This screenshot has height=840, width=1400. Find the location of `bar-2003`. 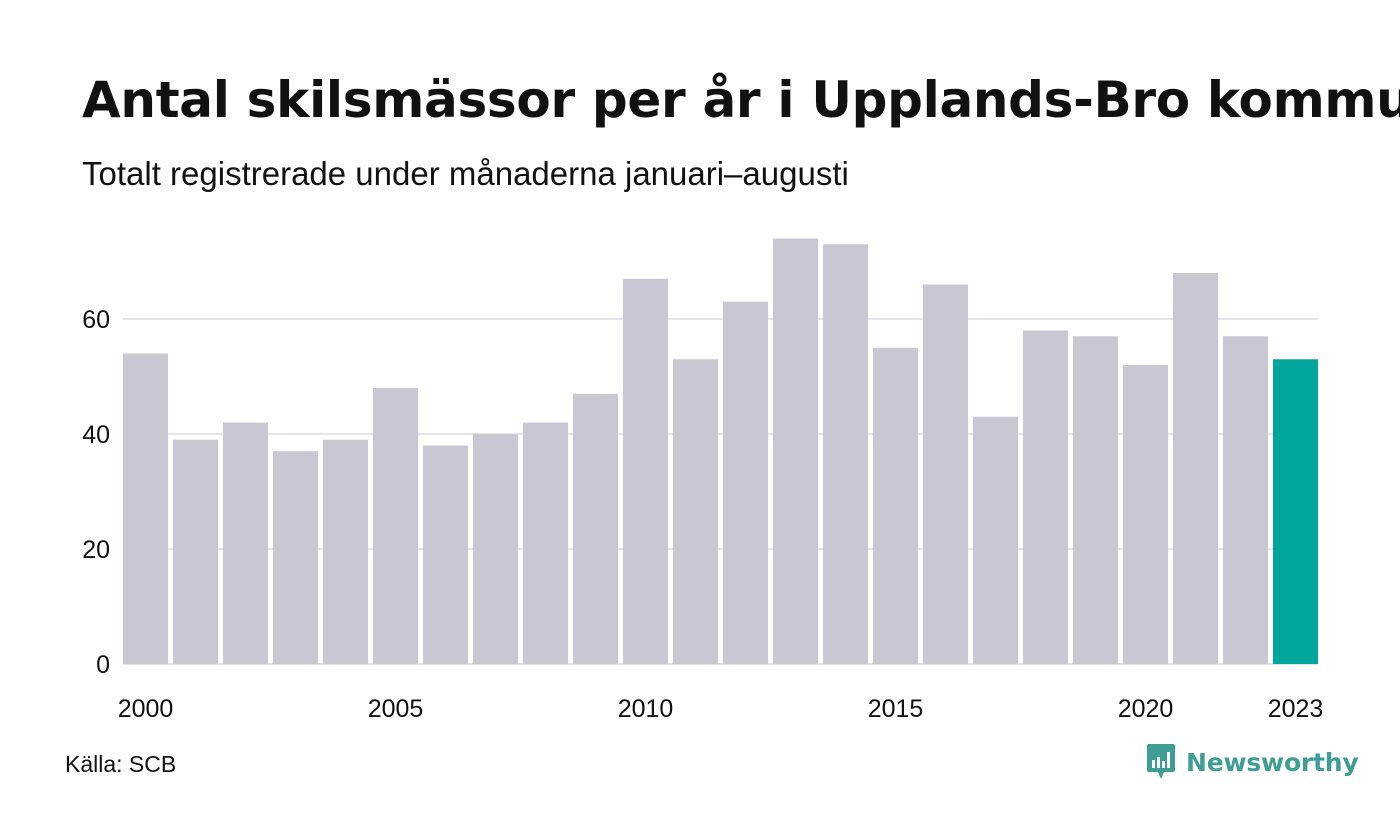

bar-2003 is located at coordinates (295, 557).